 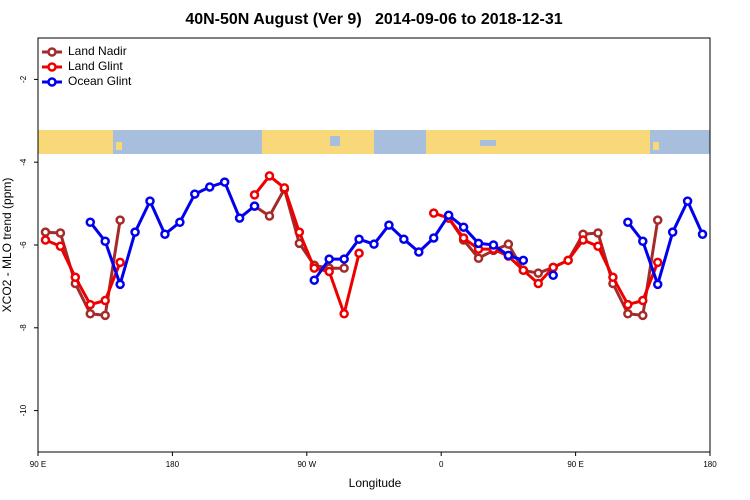 I want to click on y-tick-label: -8, so click(x=23, y=328).